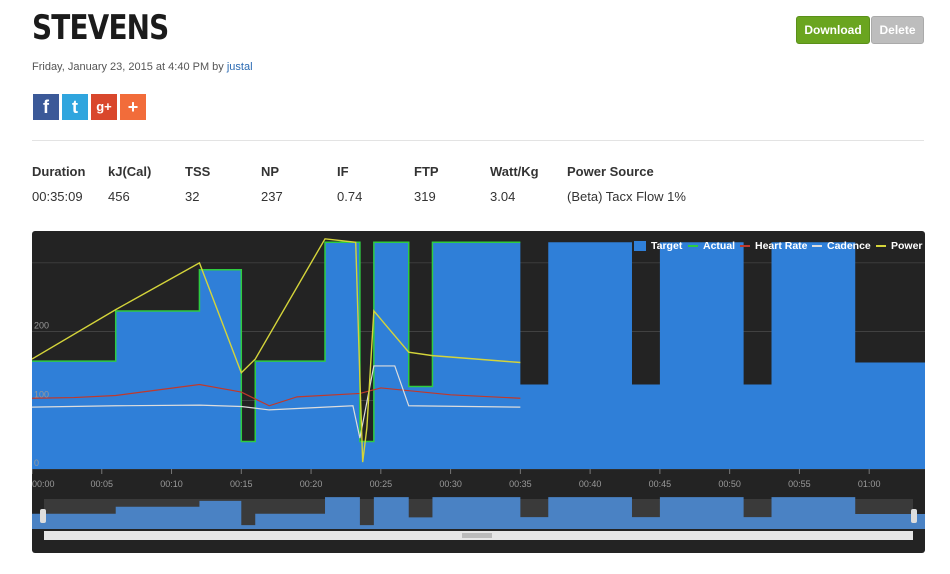 Image resolution: width=950 pixels, height=574 pixels. I want to click on legend-cadence-swatch, so click(817, 246).